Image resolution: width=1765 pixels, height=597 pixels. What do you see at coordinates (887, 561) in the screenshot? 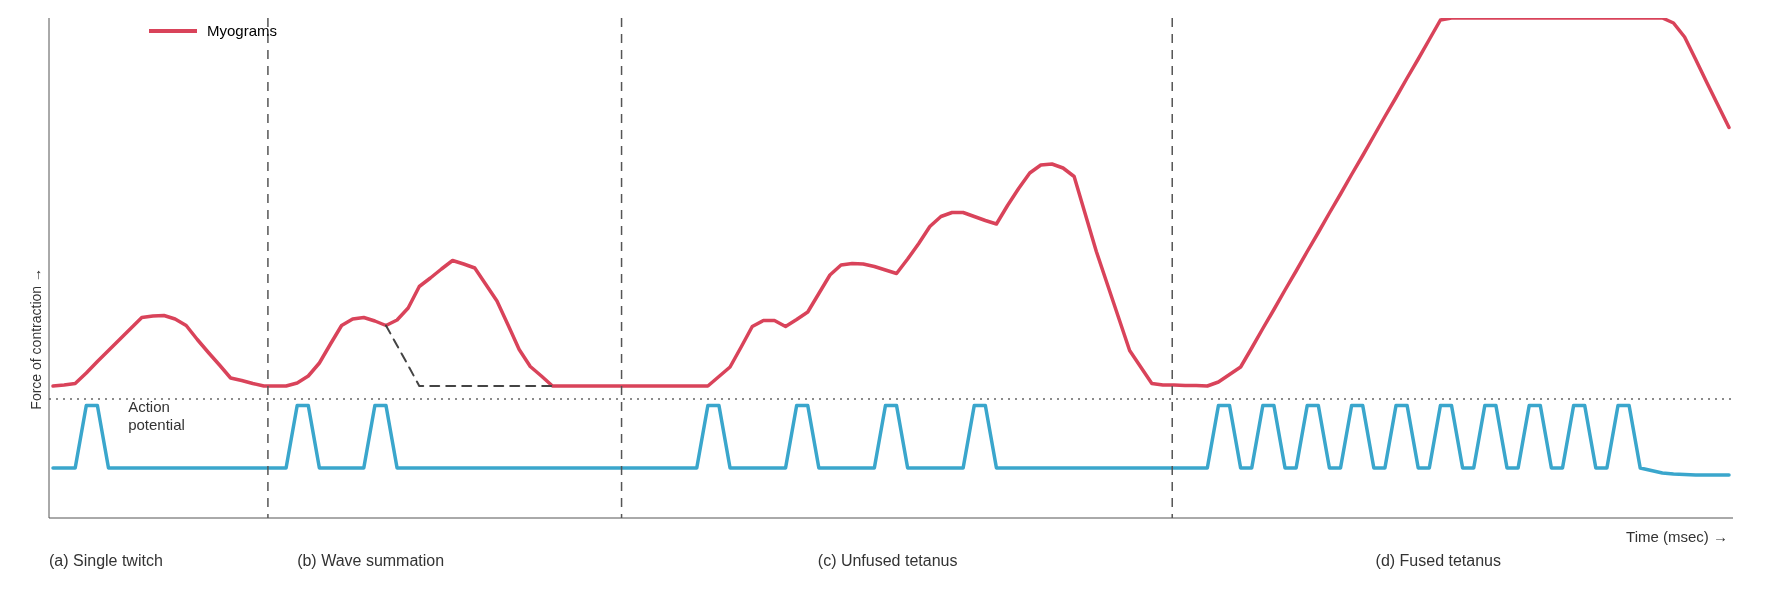
I see `text: (c) Unfused tetanus` at bounding box center [887, 561].